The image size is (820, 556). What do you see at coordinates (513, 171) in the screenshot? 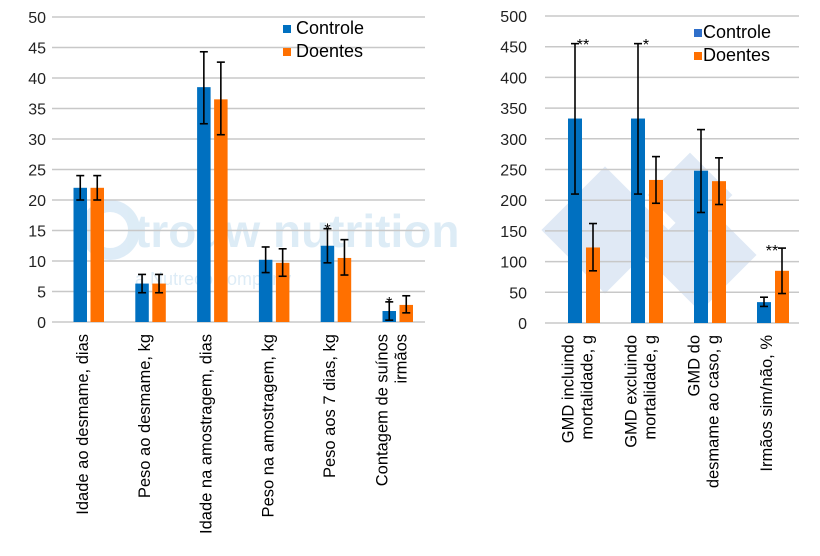
I see `y-tick-label: 250` at bounding box center [513, 171].